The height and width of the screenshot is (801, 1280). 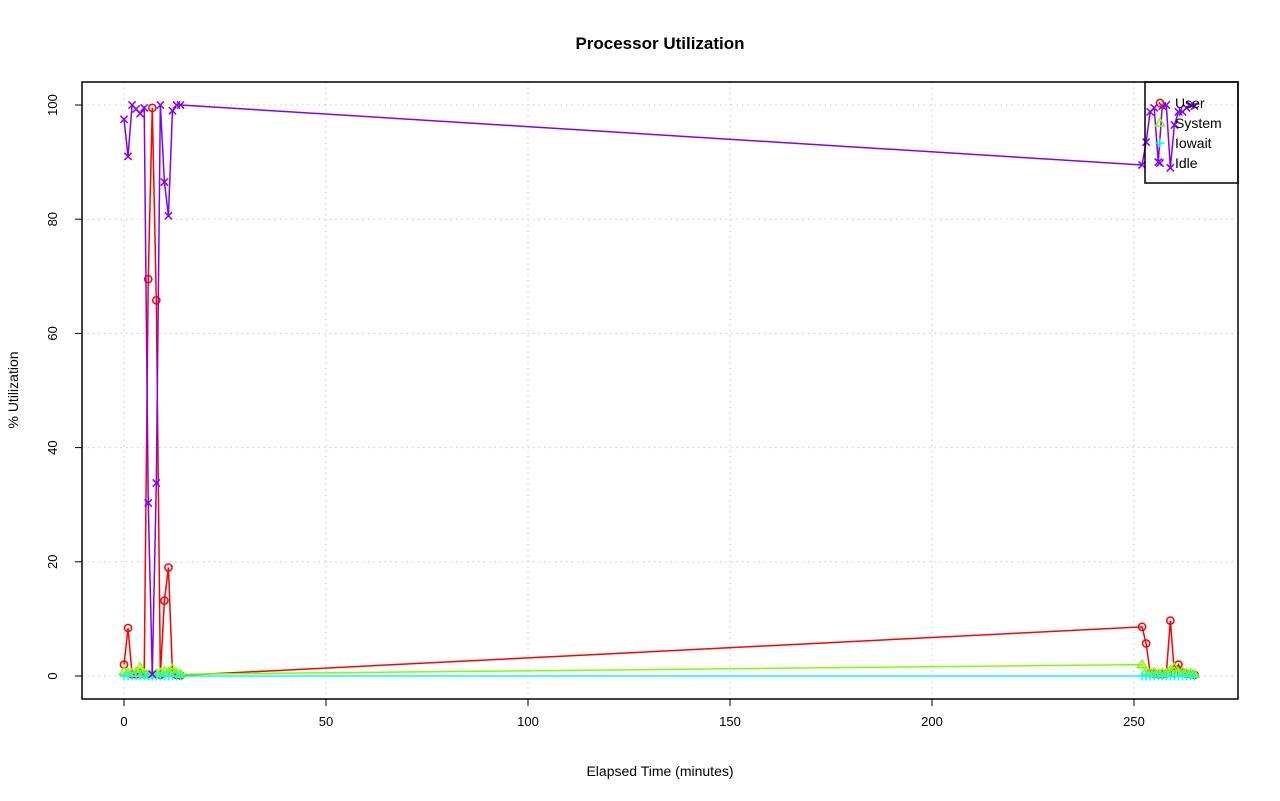 I want to click on legend-box, so click(x=1191, y=132).